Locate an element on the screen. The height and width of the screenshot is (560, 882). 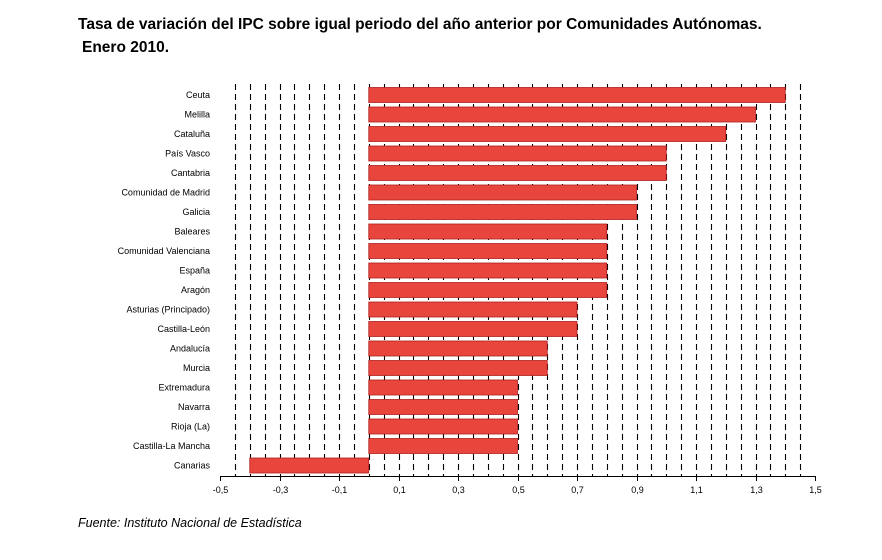
x-tick-label: -0,3 is located at coordinates (281, 490).